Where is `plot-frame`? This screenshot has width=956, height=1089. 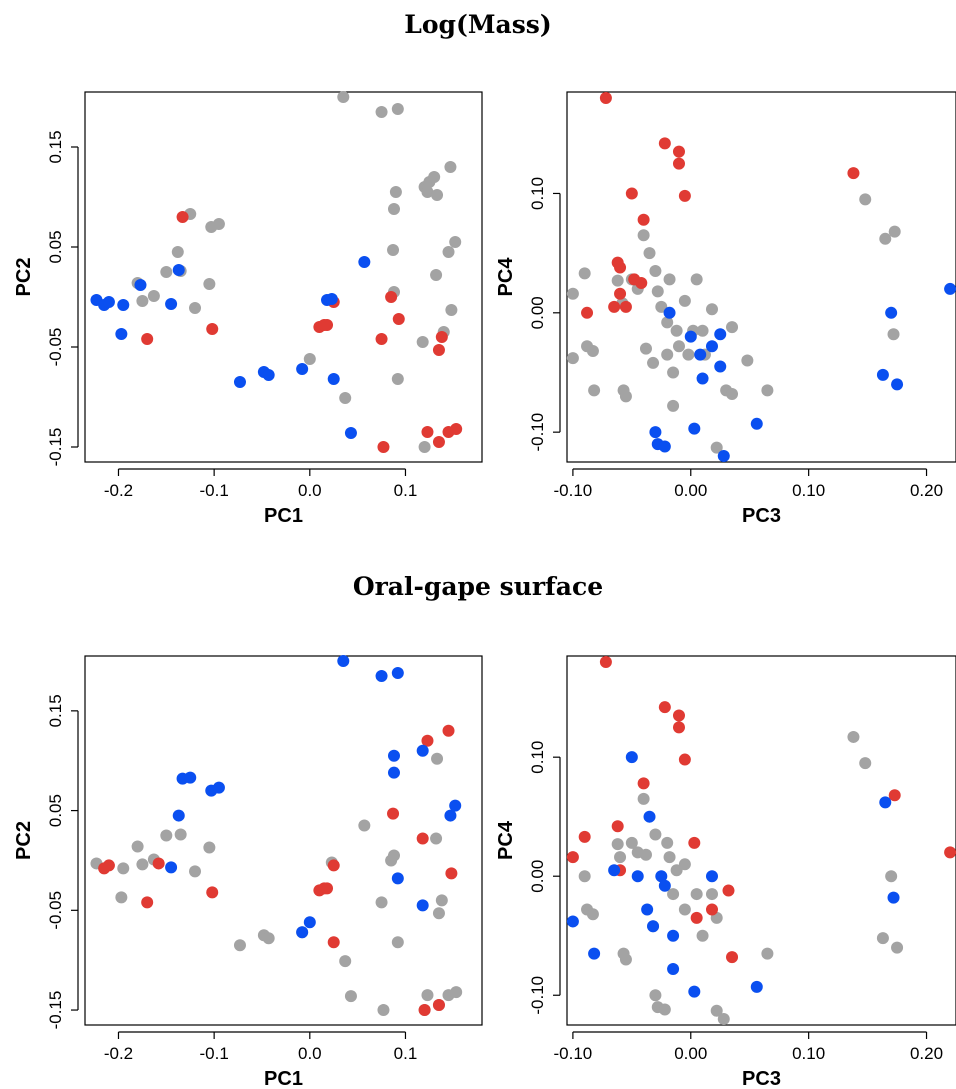
plot-frame is located at coordinates (761, 840).